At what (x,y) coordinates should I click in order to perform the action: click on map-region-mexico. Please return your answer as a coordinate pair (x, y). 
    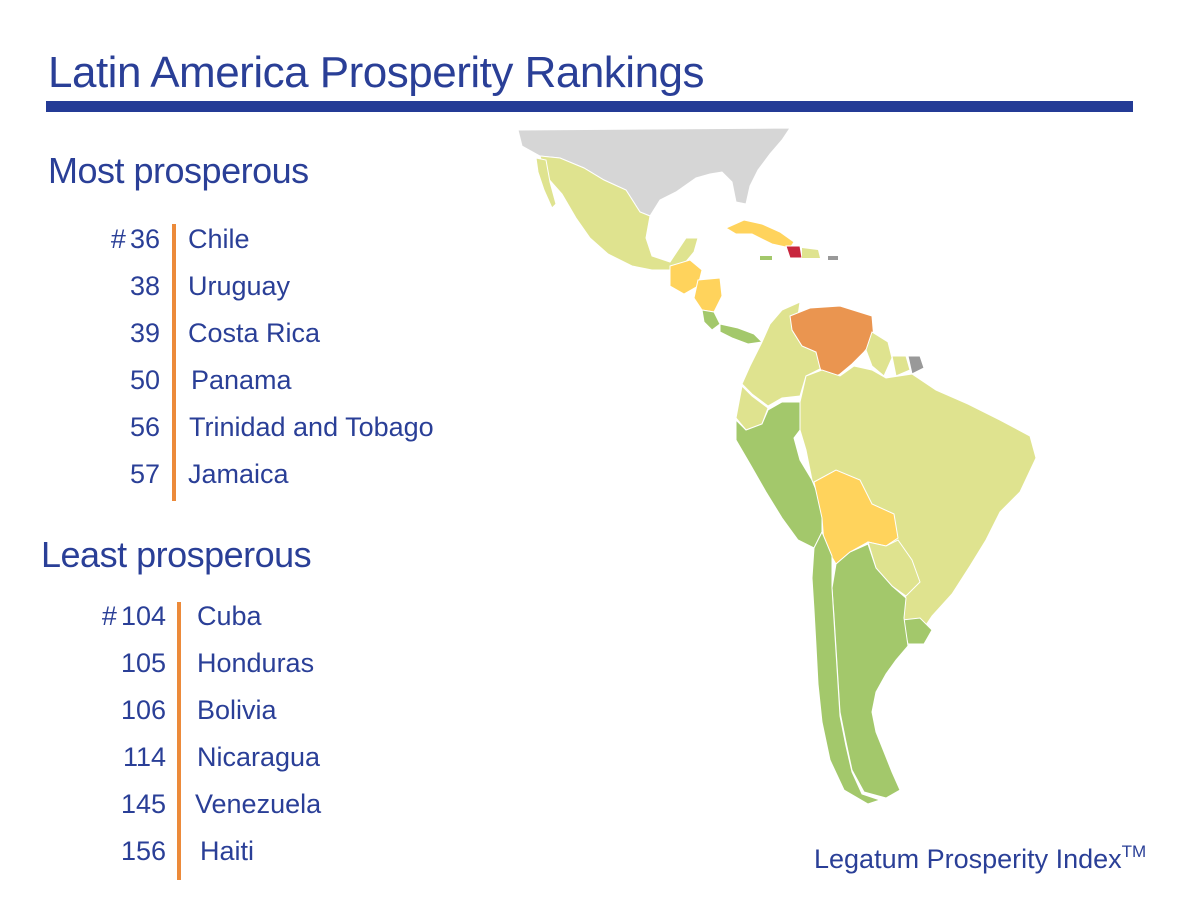
    Looking at the image, I should click on (619, 213).